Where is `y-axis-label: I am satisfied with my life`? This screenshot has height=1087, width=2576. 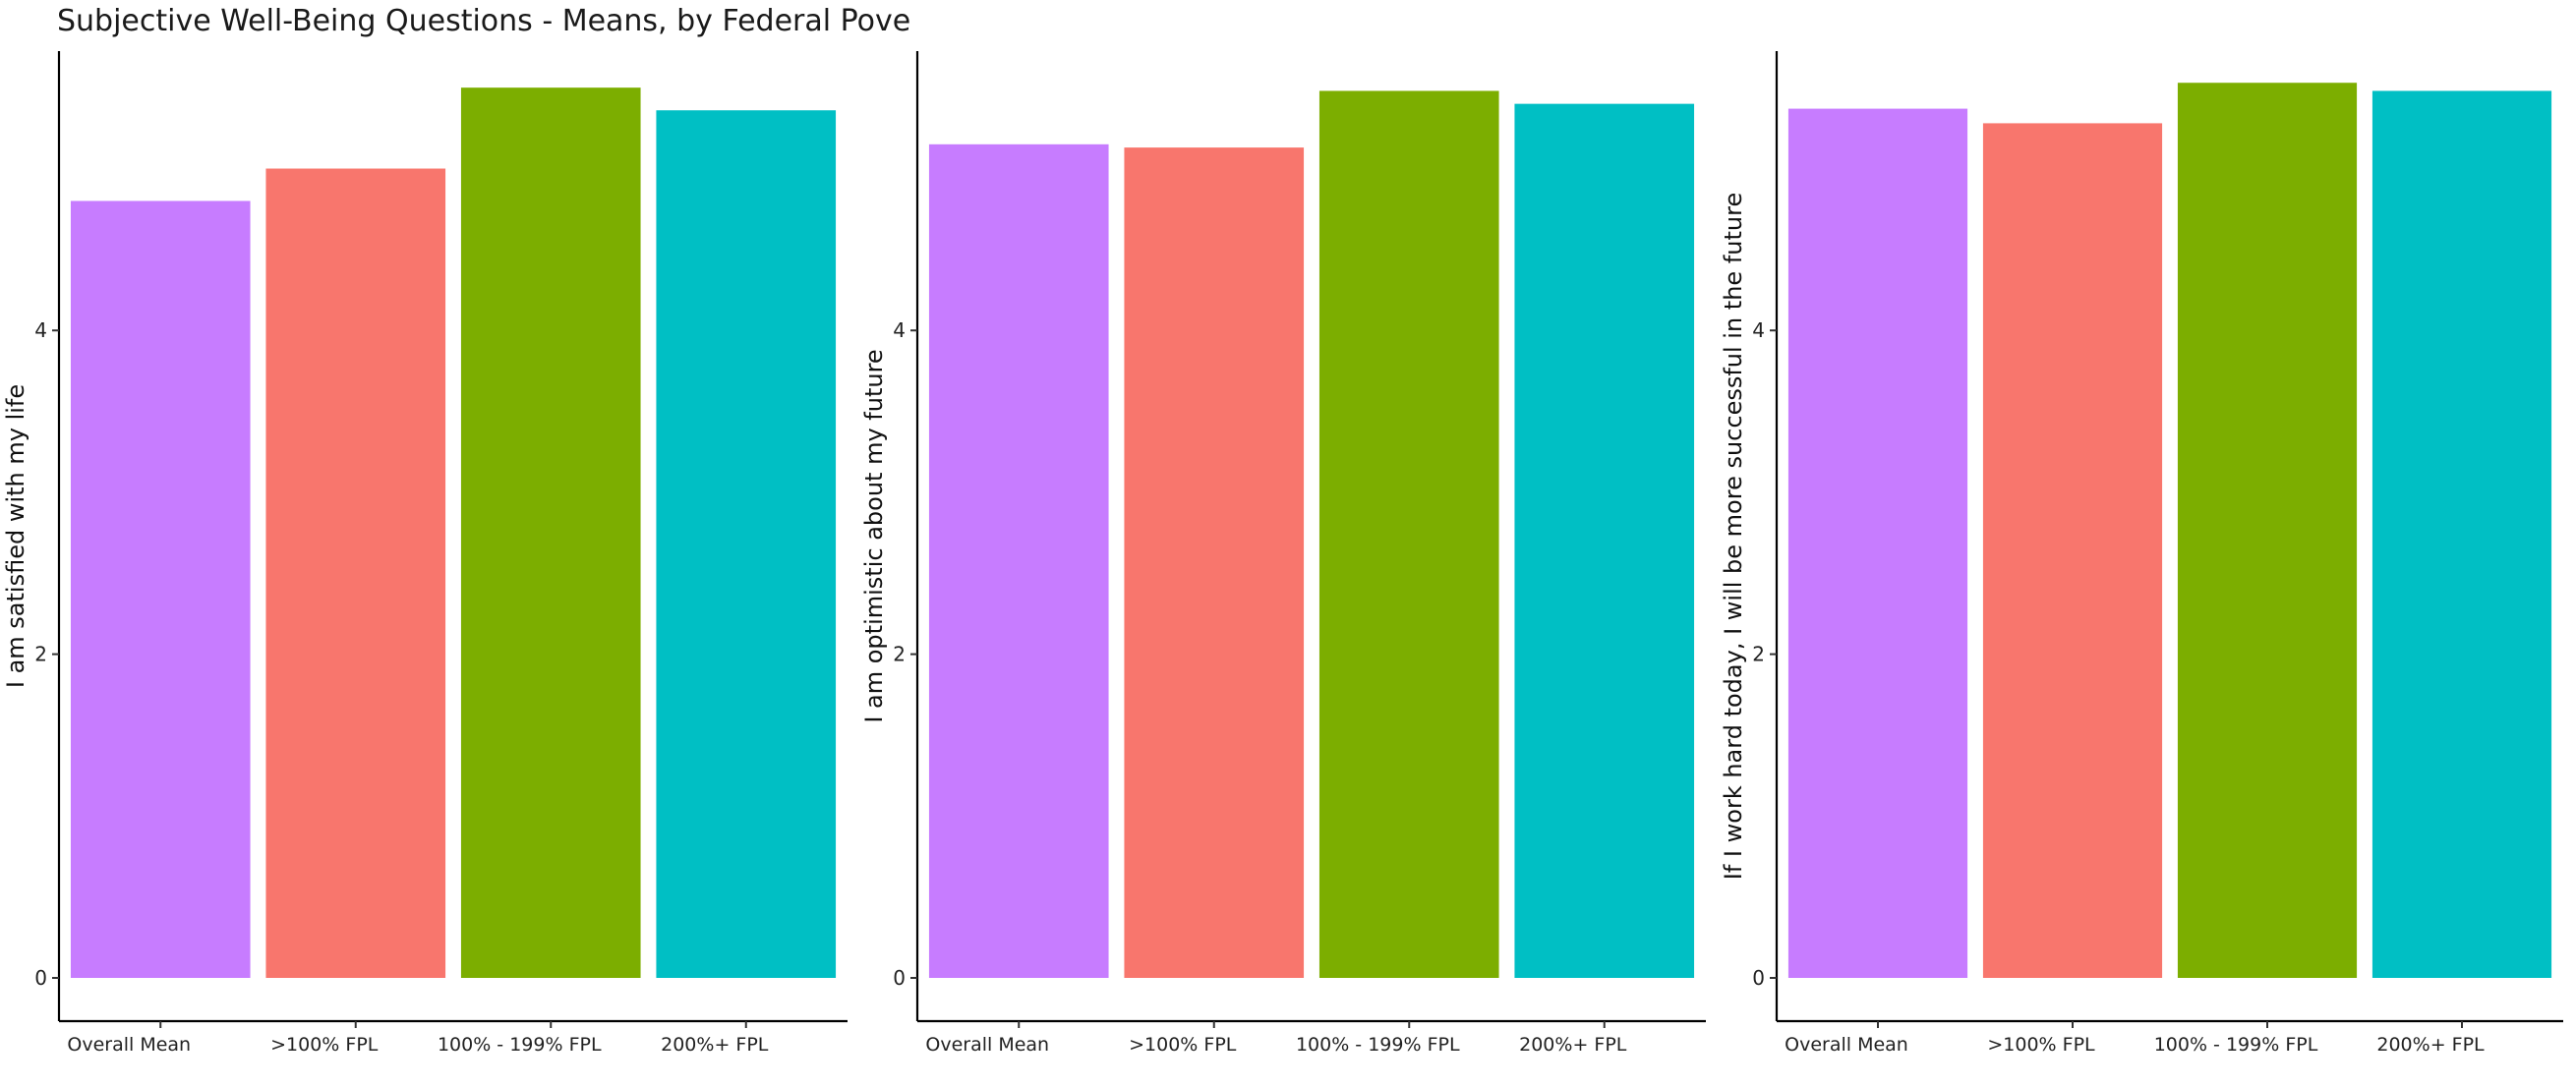 y-axis-label: I am satisfied with my life is located at coordinates (15, 536).